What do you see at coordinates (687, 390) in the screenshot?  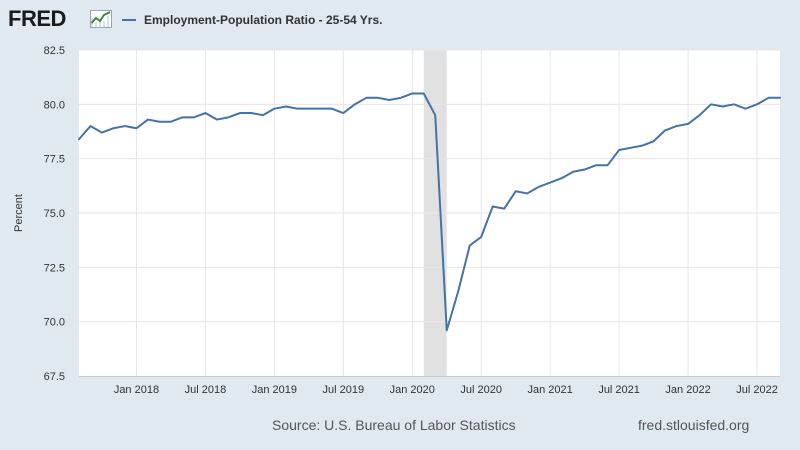 I see `x-tick-label: Jan 2022` at bounding box center [687, 390].